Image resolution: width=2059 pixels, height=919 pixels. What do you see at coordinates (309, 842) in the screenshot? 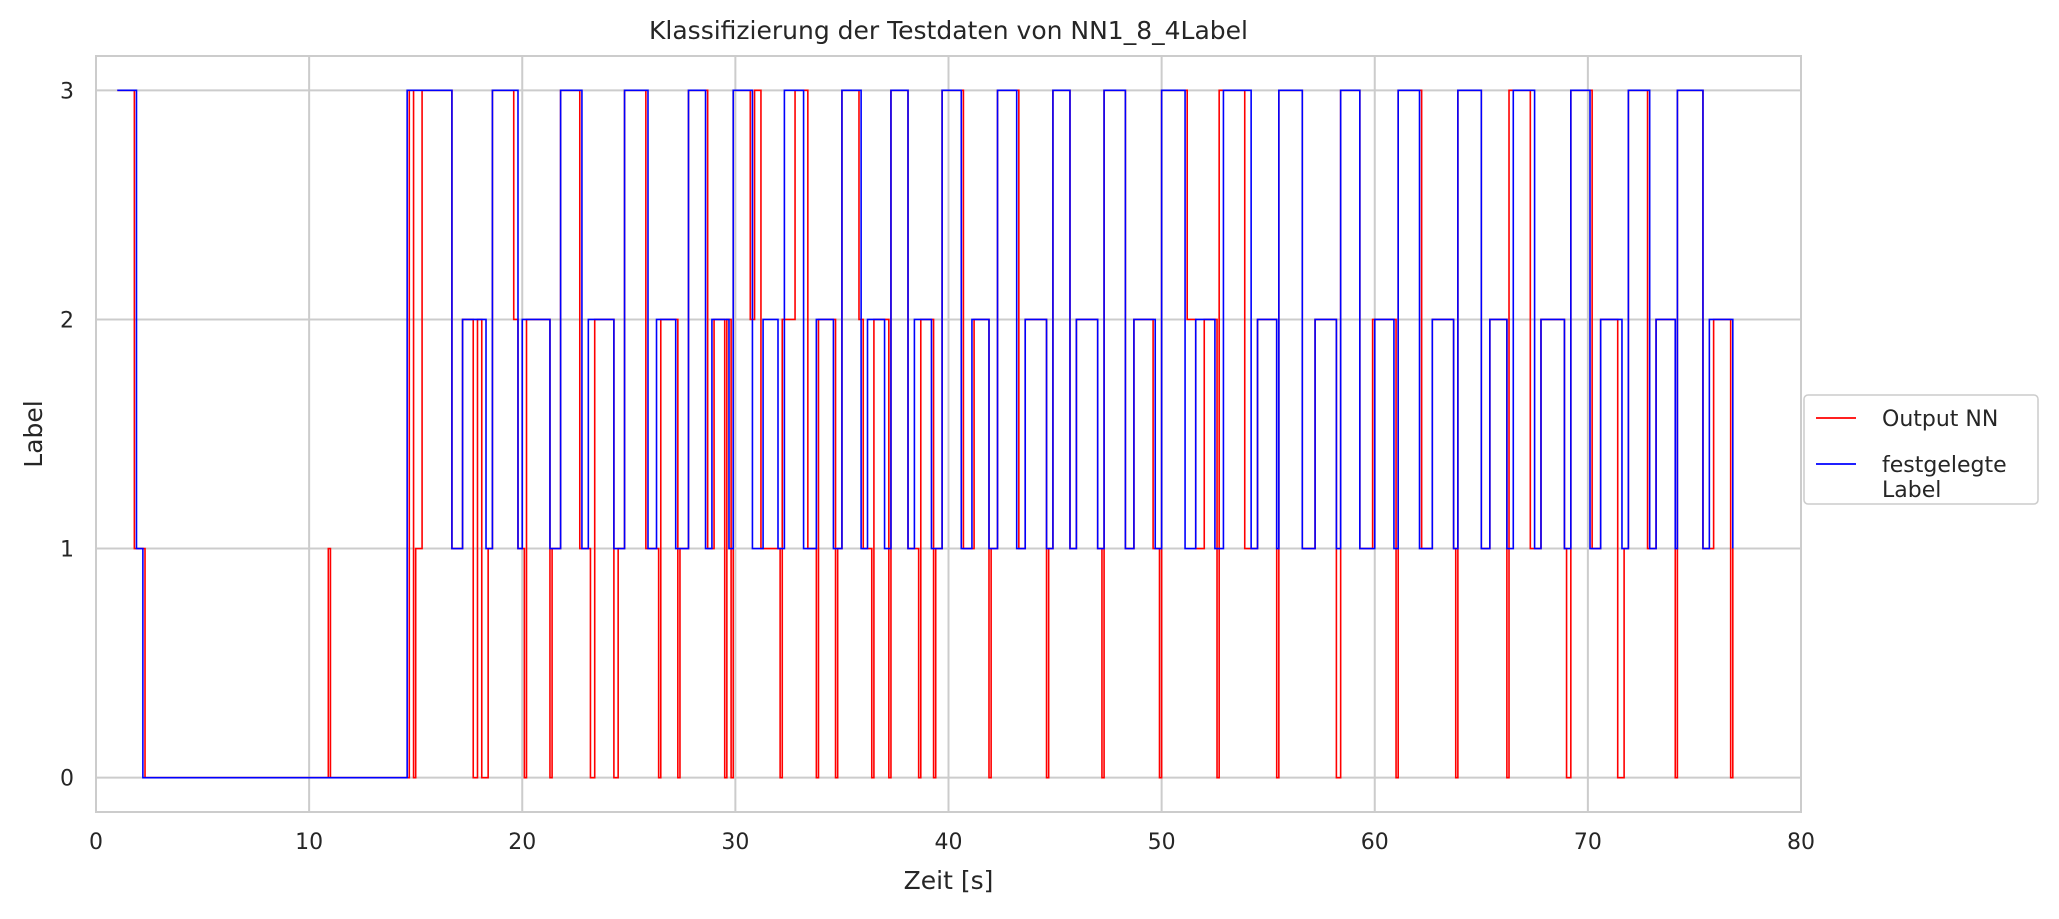
I see `x-tick-label: 10` at bounding box center [309, 842].